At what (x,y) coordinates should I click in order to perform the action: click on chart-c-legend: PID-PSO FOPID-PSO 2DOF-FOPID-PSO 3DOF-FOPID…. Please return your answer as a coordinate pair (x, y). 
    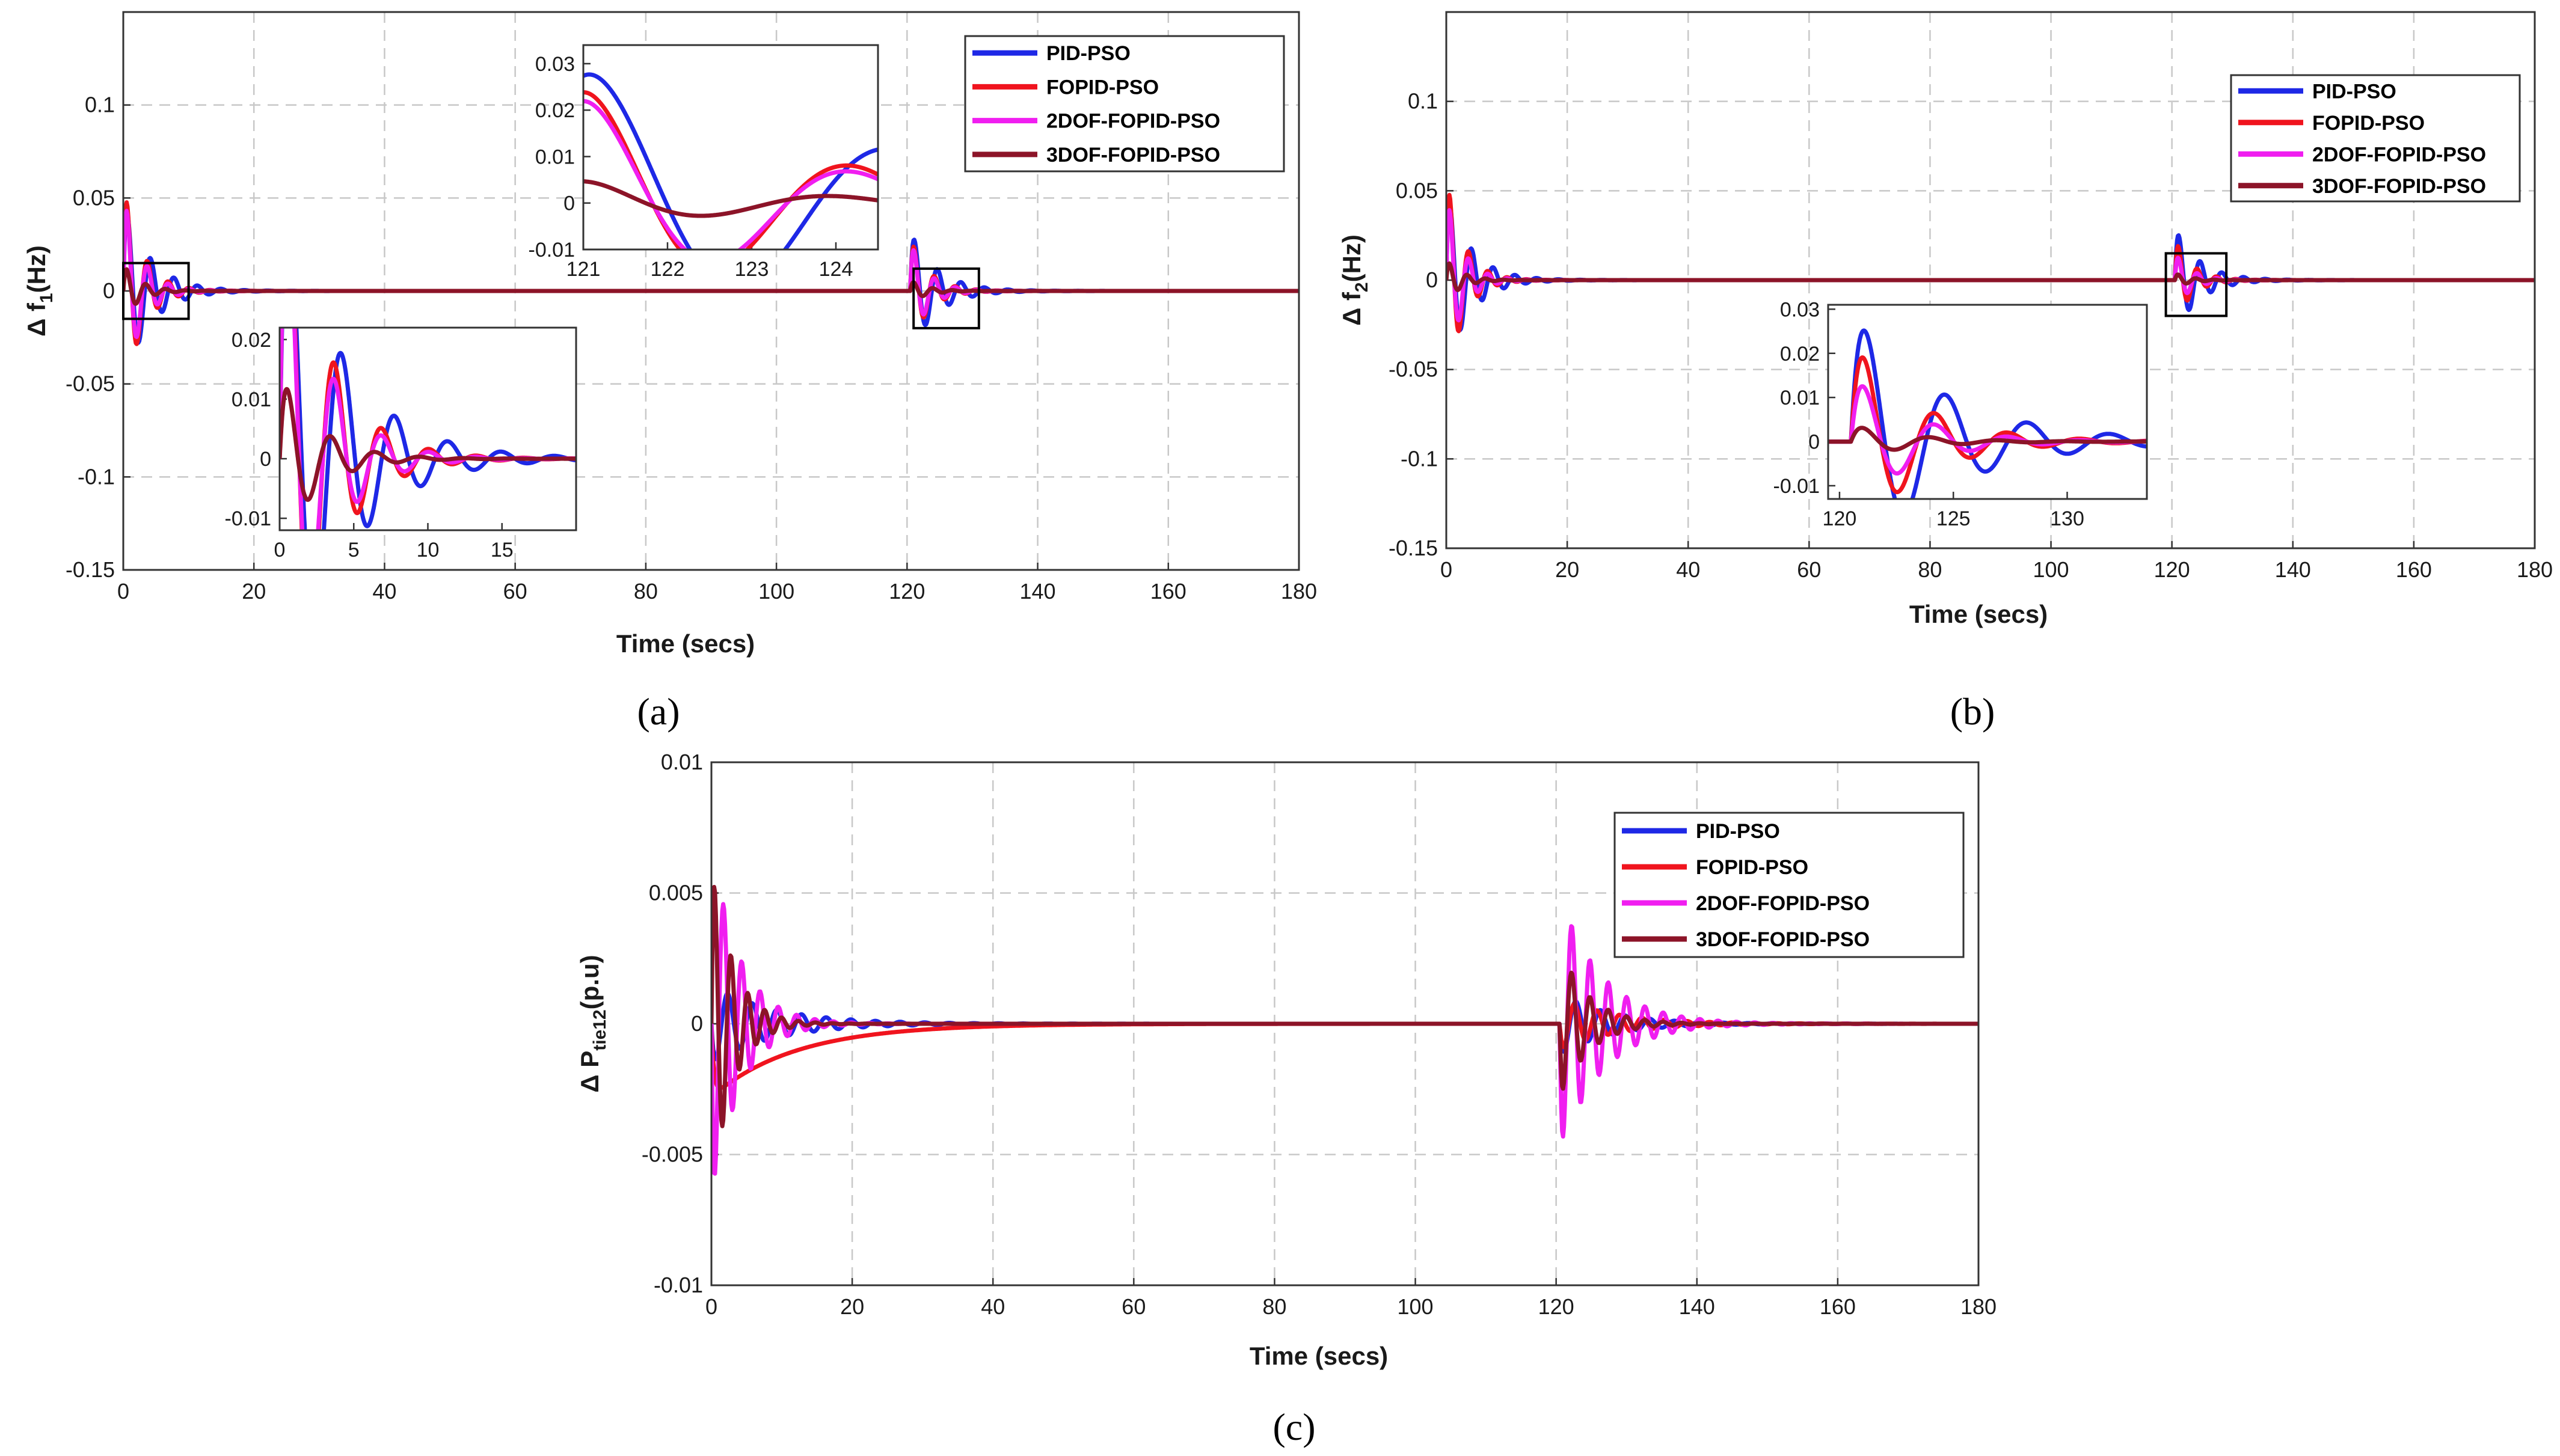
    Looking at the image, I should click on (1789, 885).